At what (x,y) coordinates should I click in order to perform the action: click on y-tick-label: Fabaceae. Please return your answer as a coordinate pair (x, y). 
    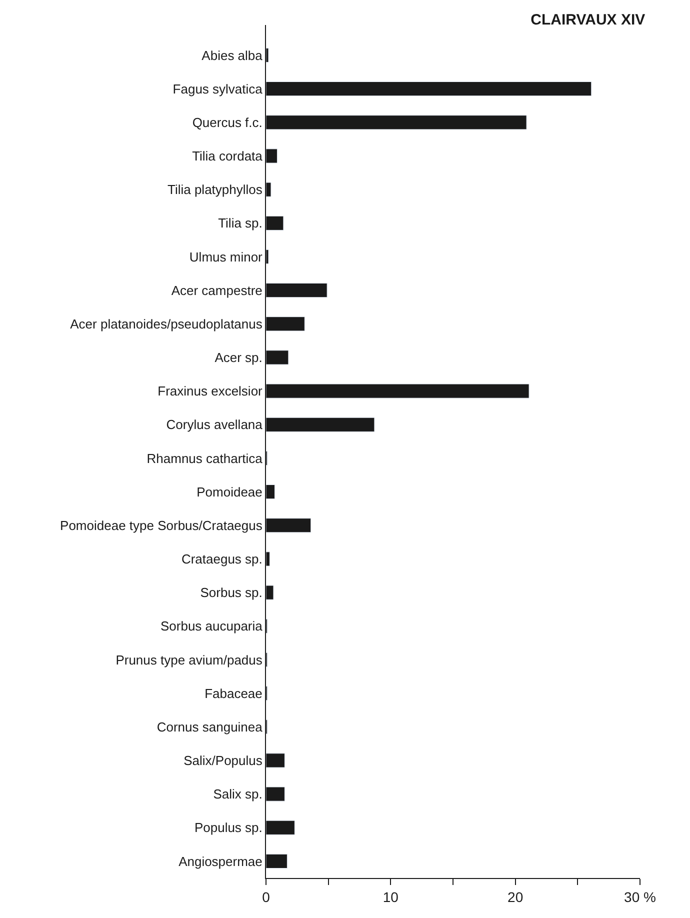
    Looking at the image, I should click on (233, 693).